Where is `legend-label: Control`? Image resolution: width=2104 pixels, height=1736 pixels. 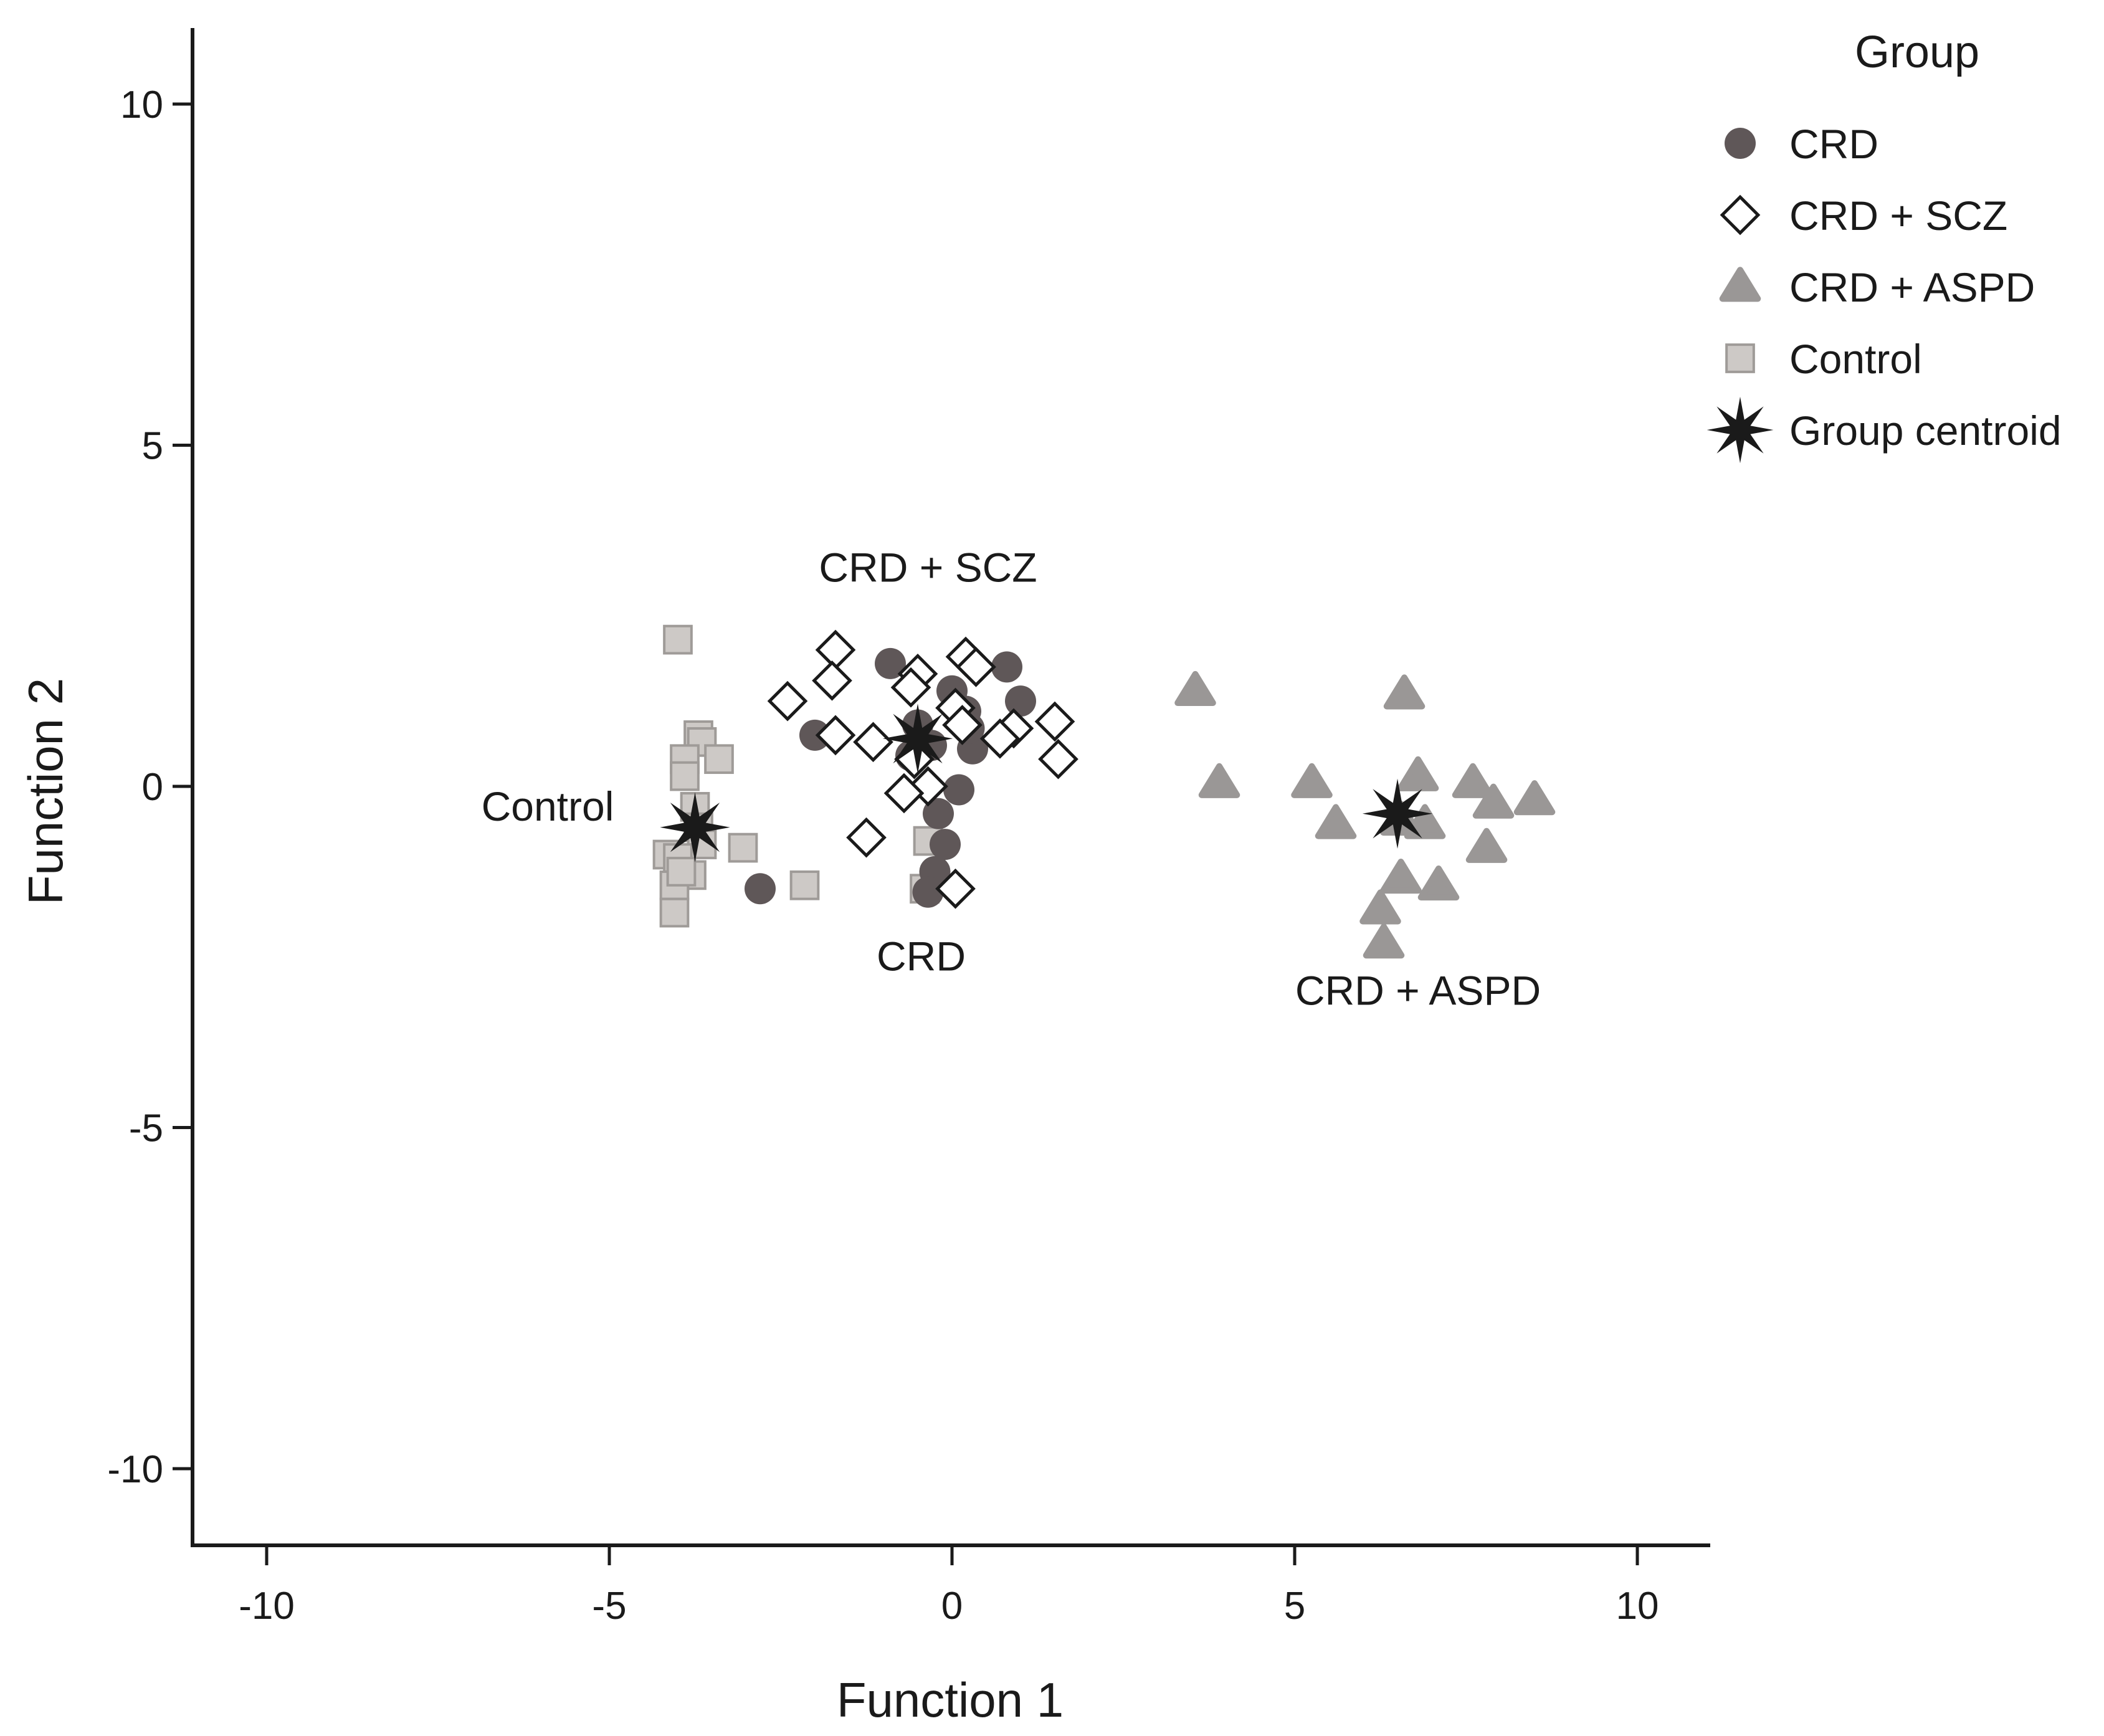 legend-label: Control is located at coordinates (1855, 359).